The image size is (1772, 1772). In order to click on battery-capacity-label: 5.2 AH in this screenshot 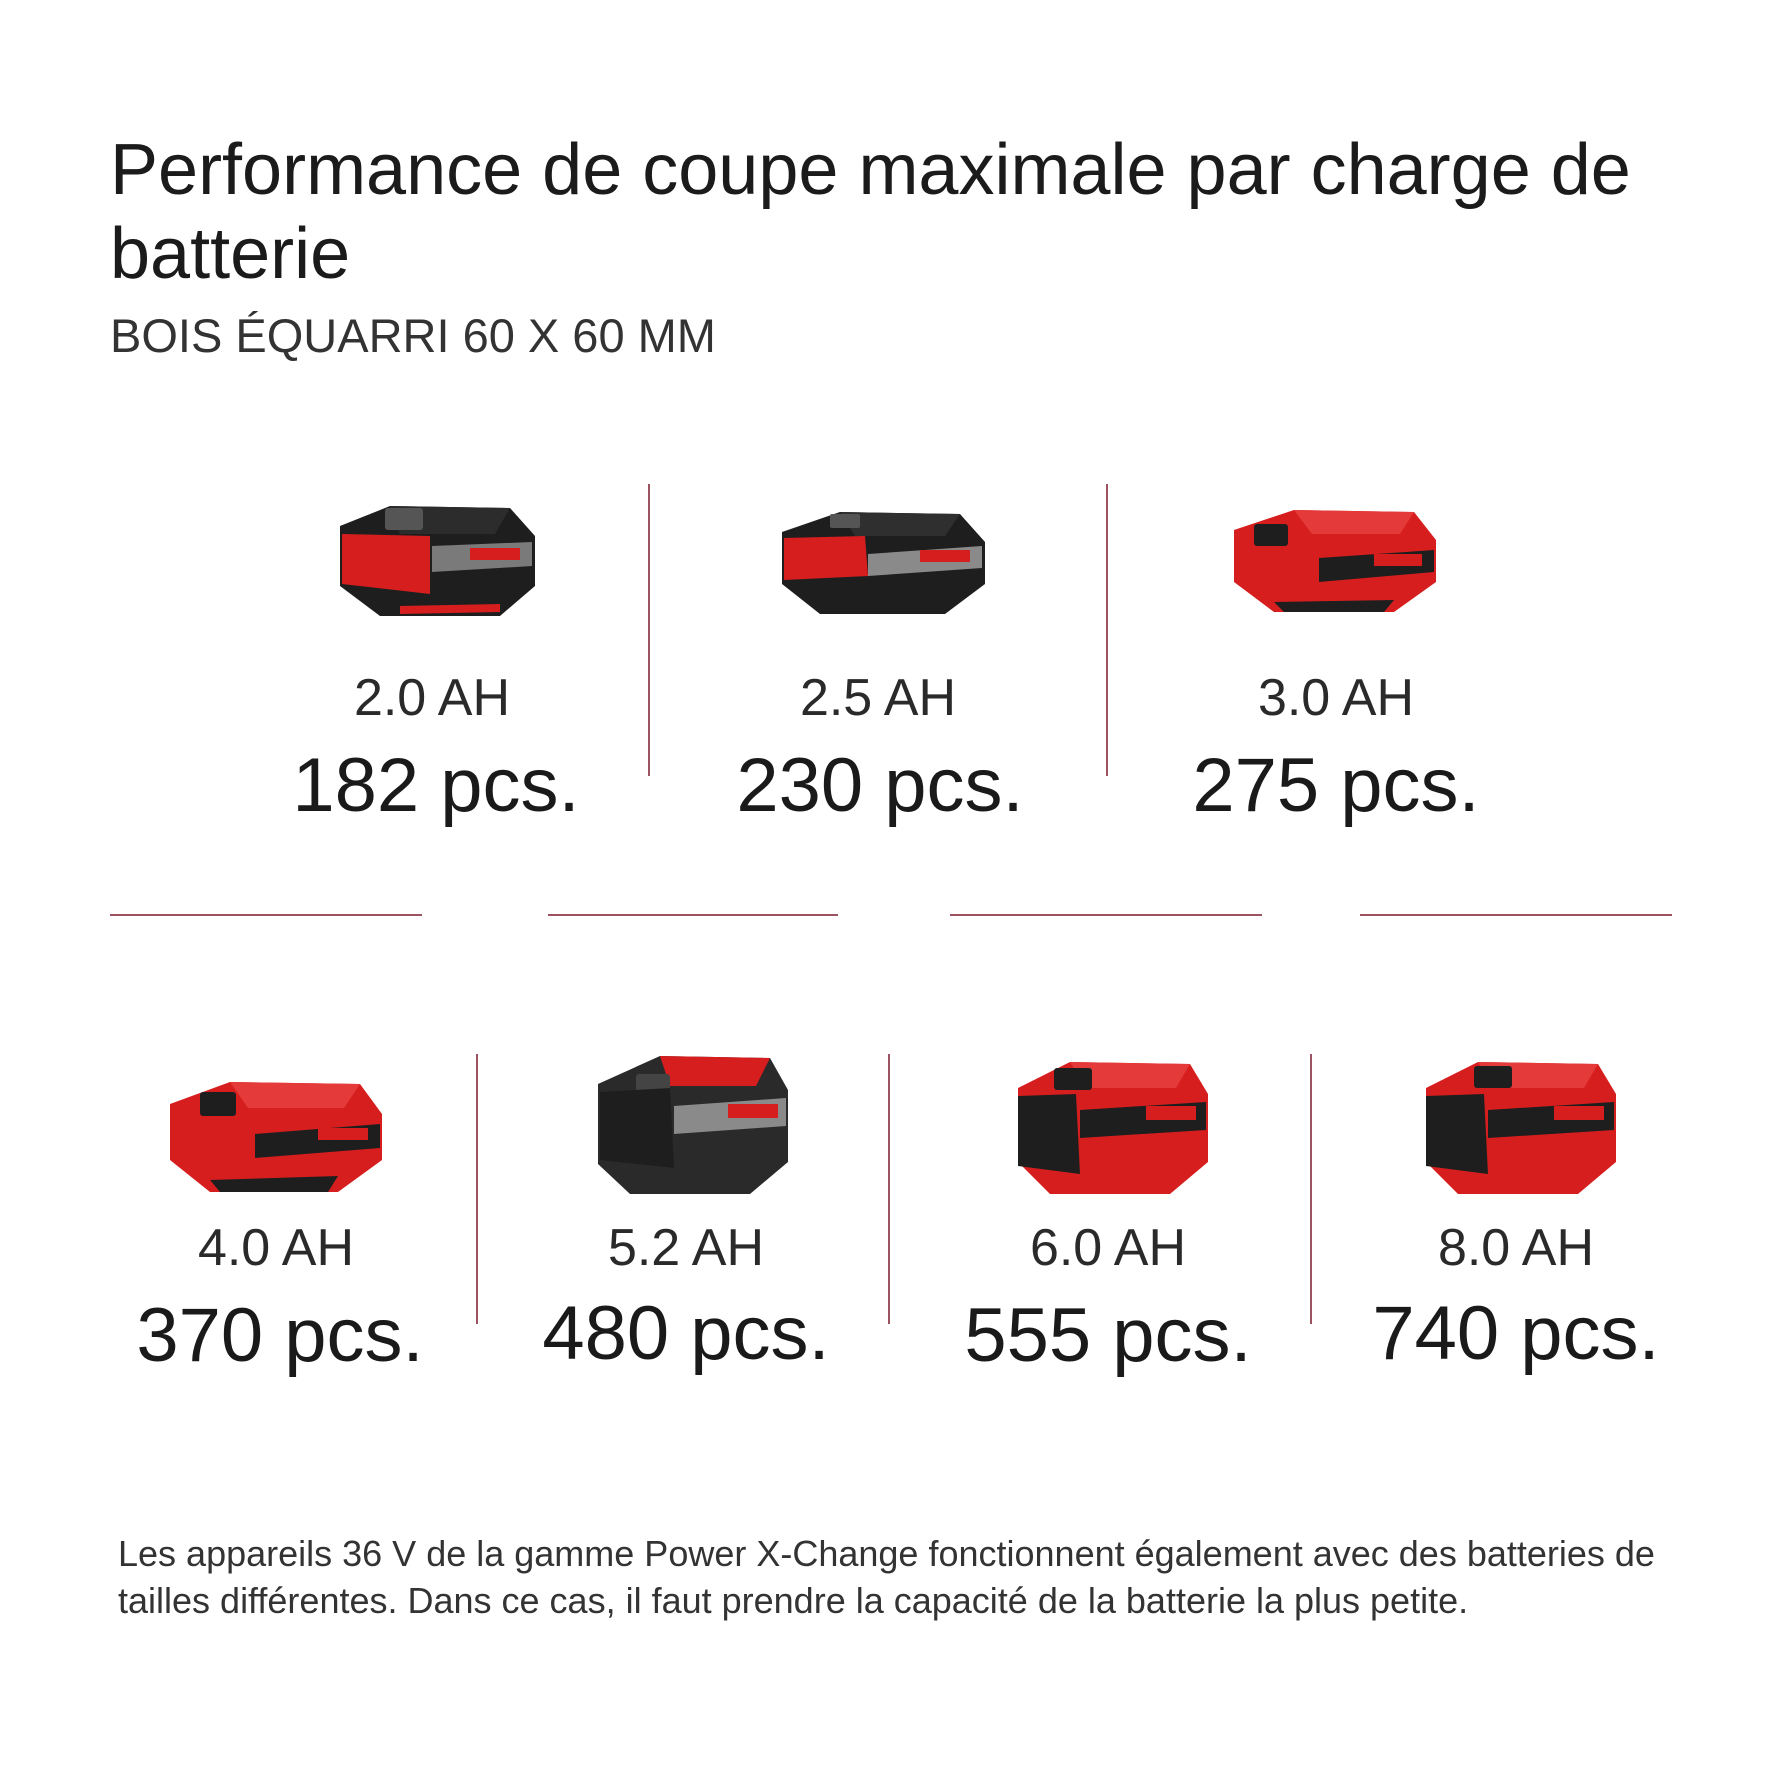, I will do `click(686, 1248)`.